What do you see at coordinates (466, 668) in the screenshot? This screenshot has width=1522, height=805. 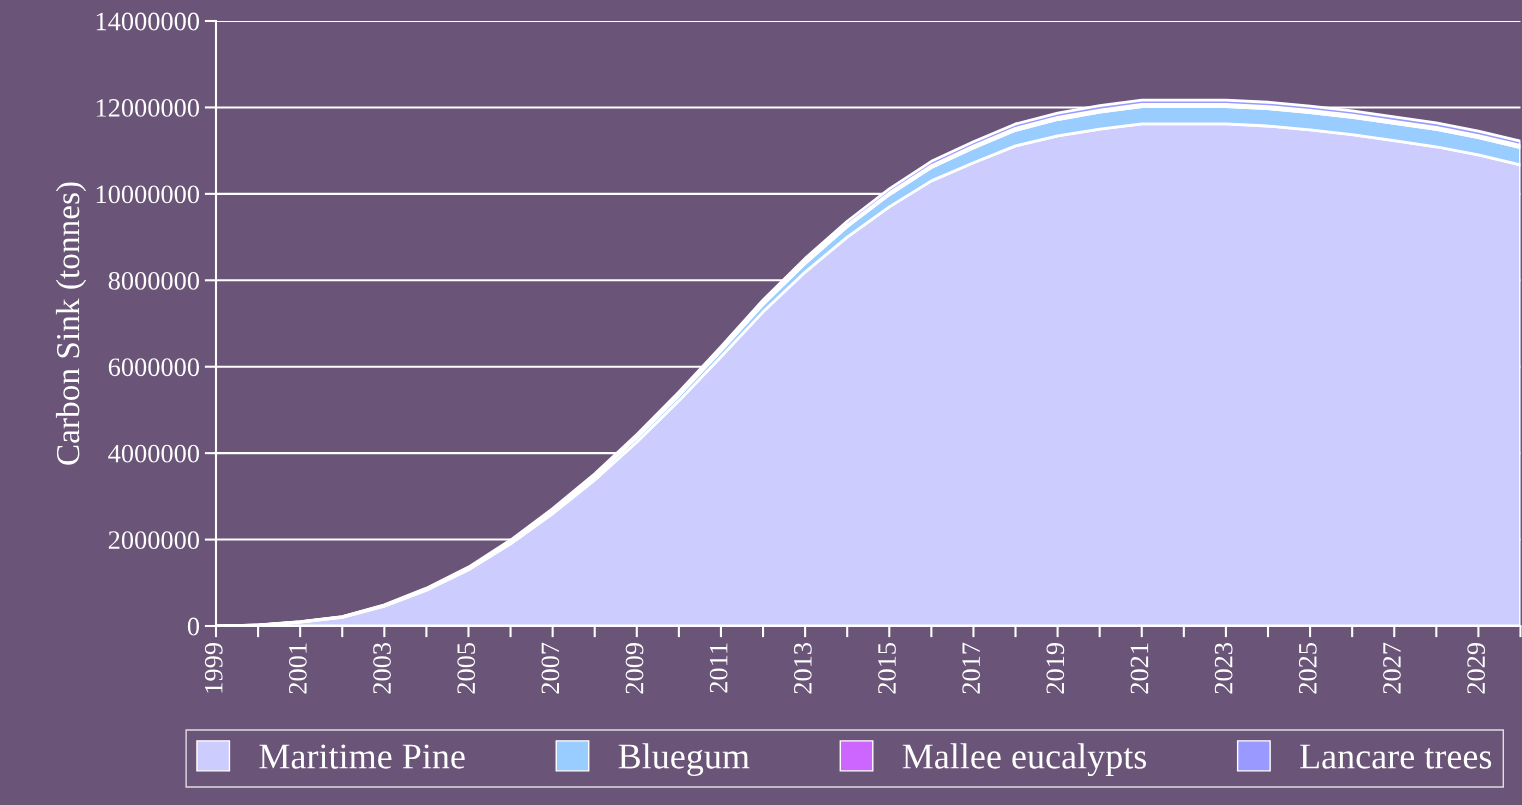 I see `x-tick-label: 2005` at bounding box center [466, 668].